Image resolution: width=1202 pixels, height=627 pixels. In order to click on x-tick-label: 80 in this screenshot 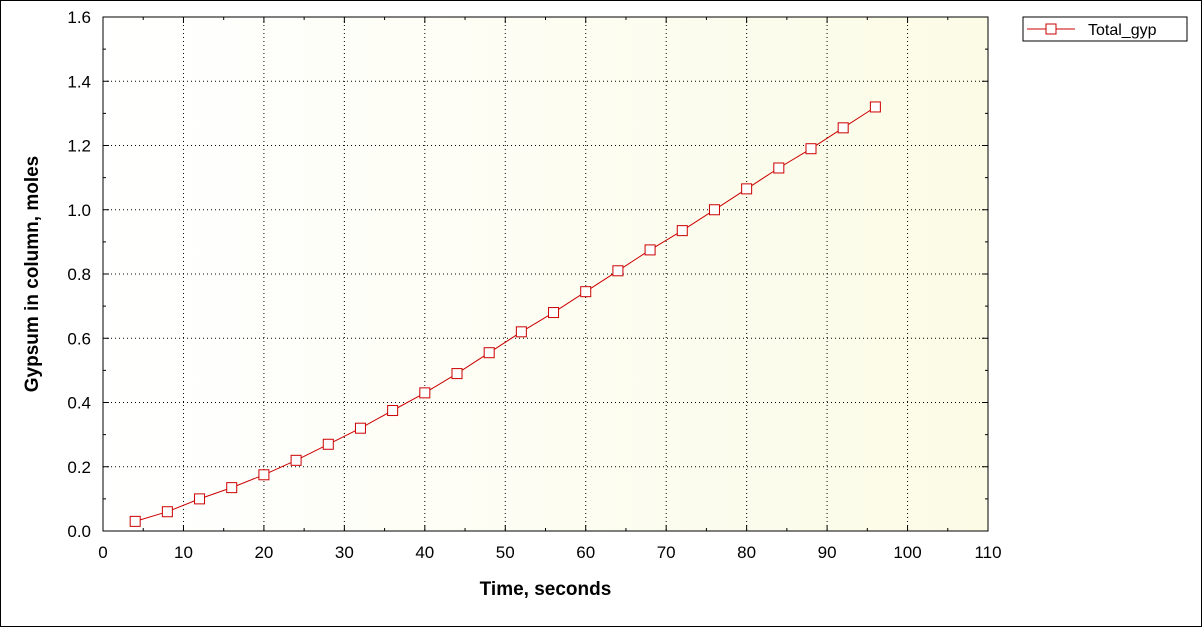, I will do `click(746, 552)`.